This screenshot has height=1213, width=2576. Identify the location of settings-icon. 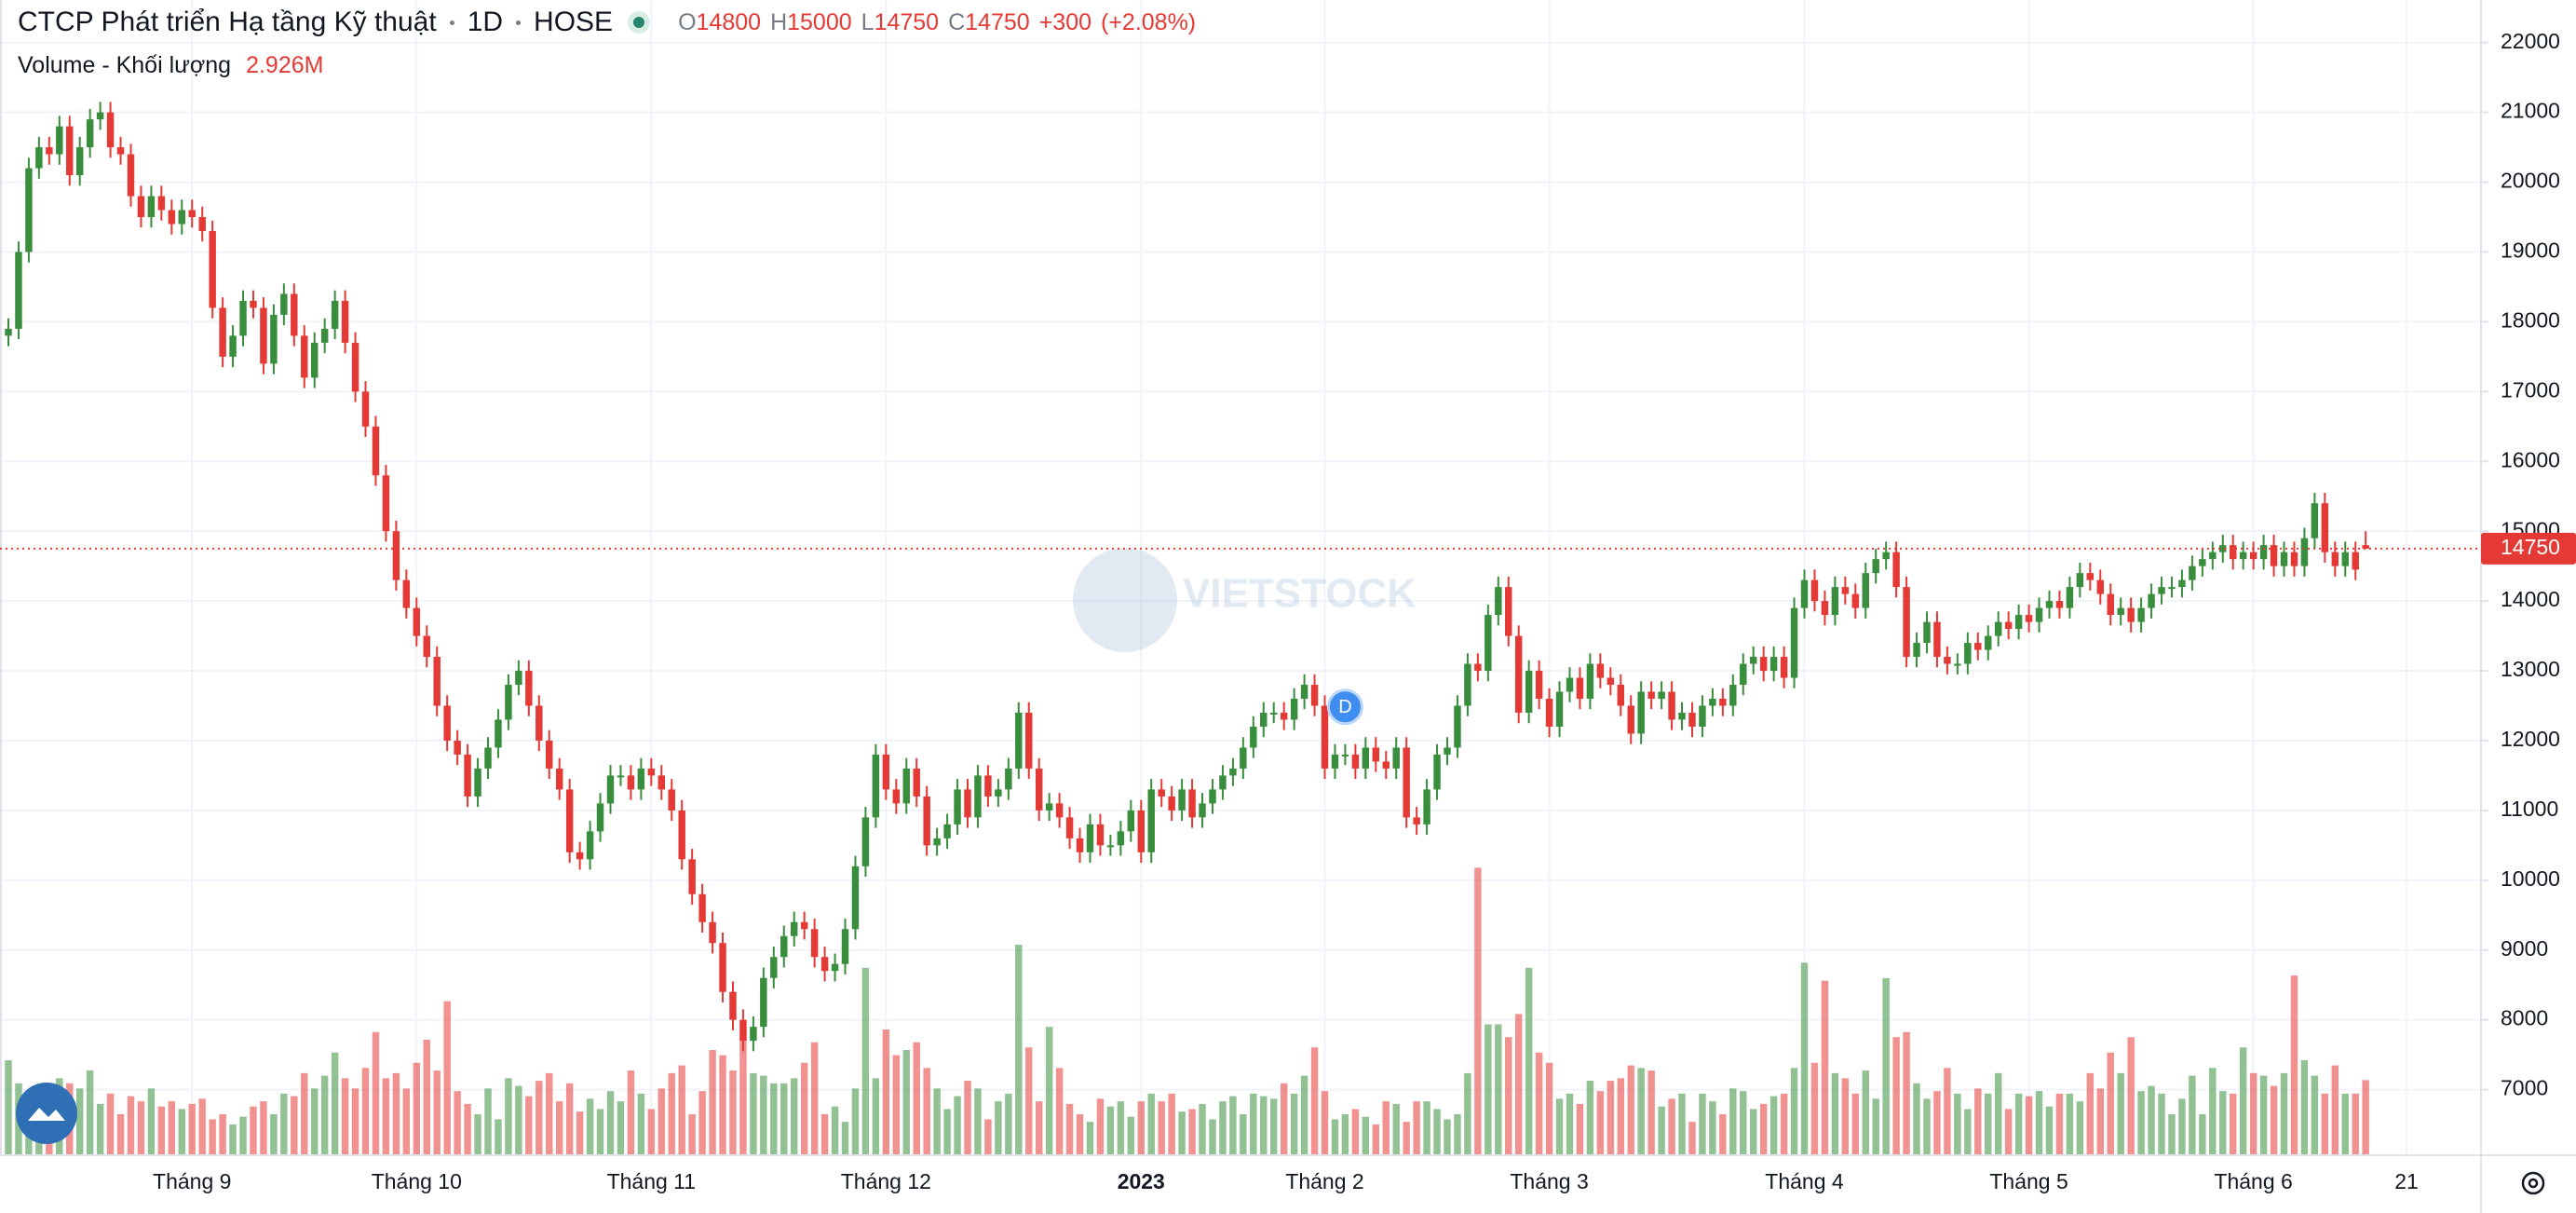
(2533, 1183).